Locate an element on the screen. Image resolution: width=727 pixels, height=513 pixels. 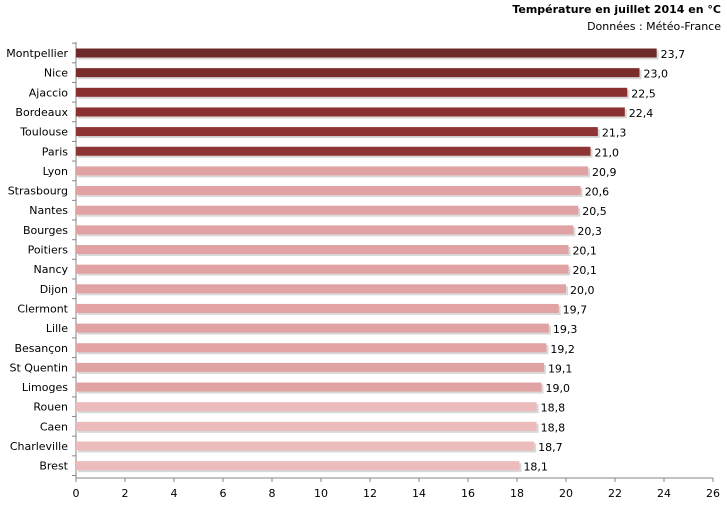
x-tick-label: 2 is located at coordinates (125, 493).